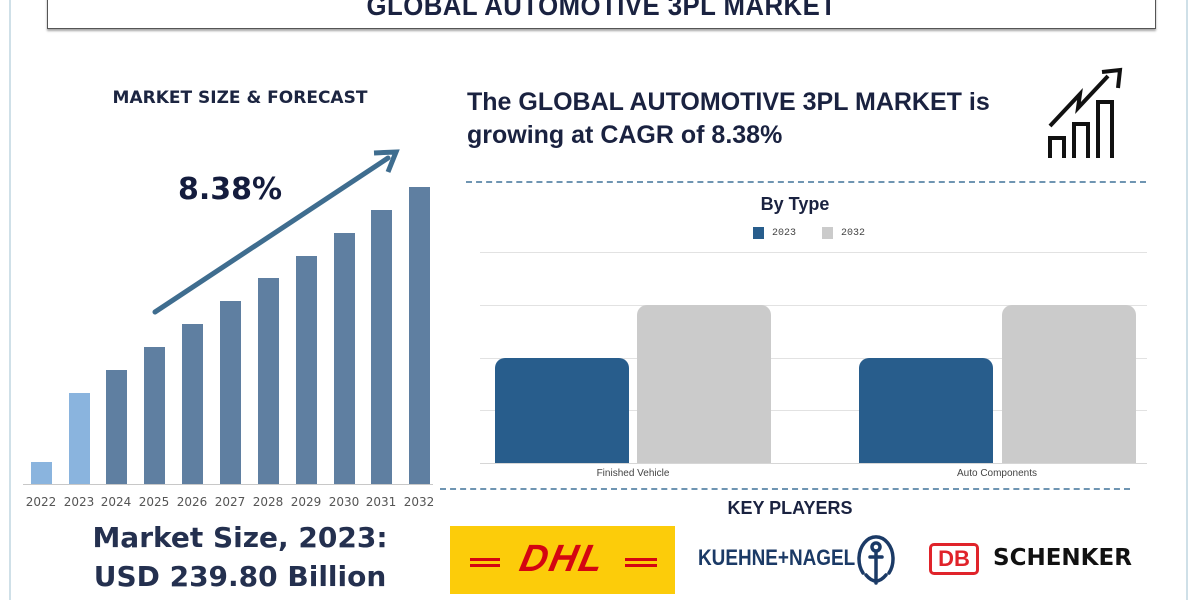 The height and width of the screenshot is (600, 1200). I want to click on legend-label-2032: 2032, so click(853, 233).